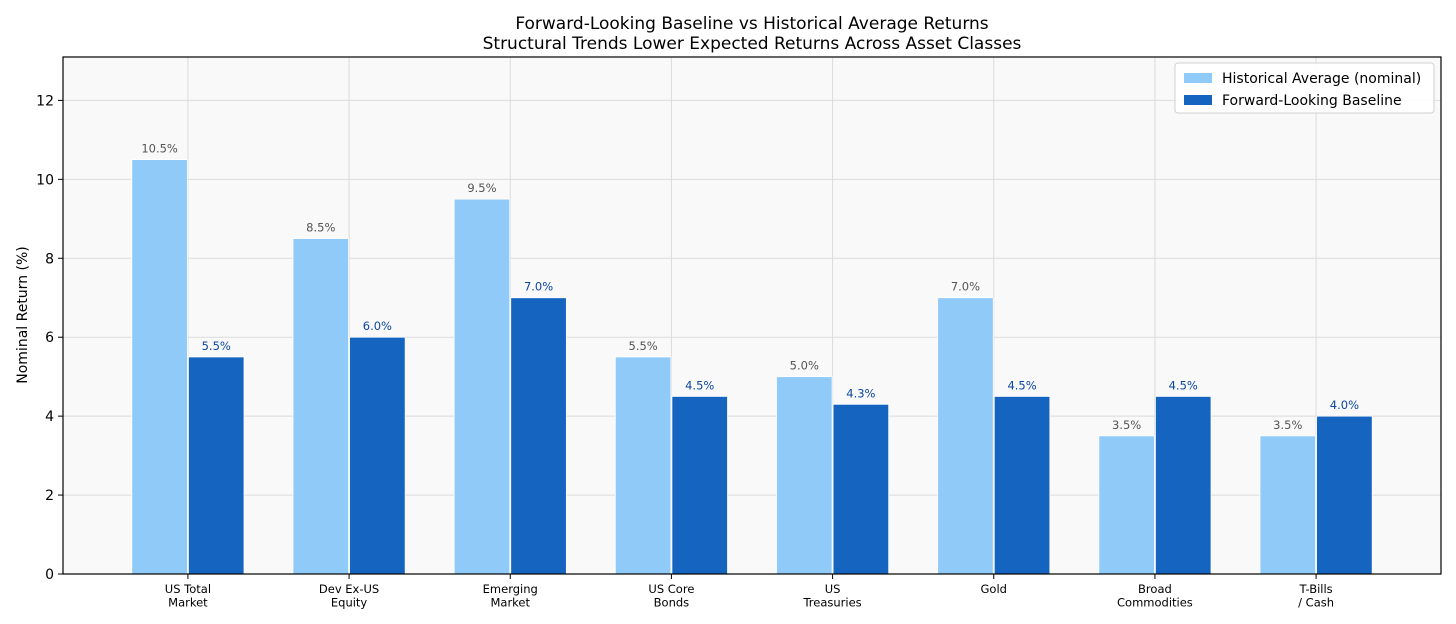  What do you see at coordinates (672, 603) in the screenshot?
I see `x-tick-label-line: Bonds` at bounding box center [672, 603].